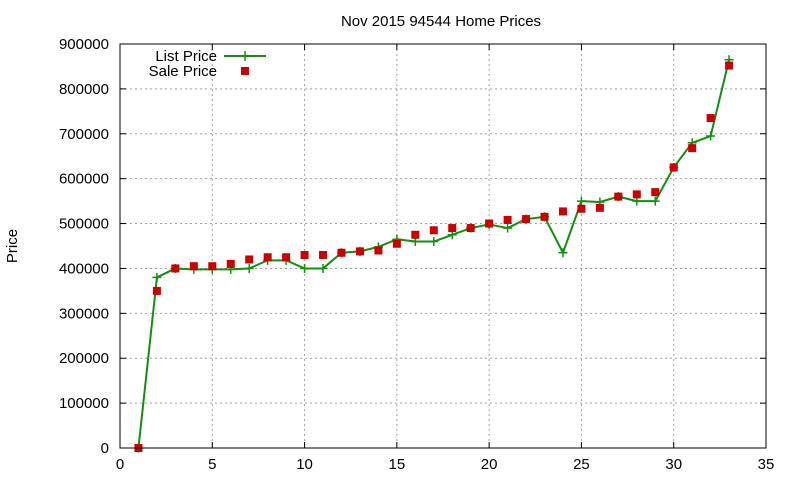  Describe the element at coordinates (120, 464) in the screenshot. I see `x-tick-label: 0` at that location.